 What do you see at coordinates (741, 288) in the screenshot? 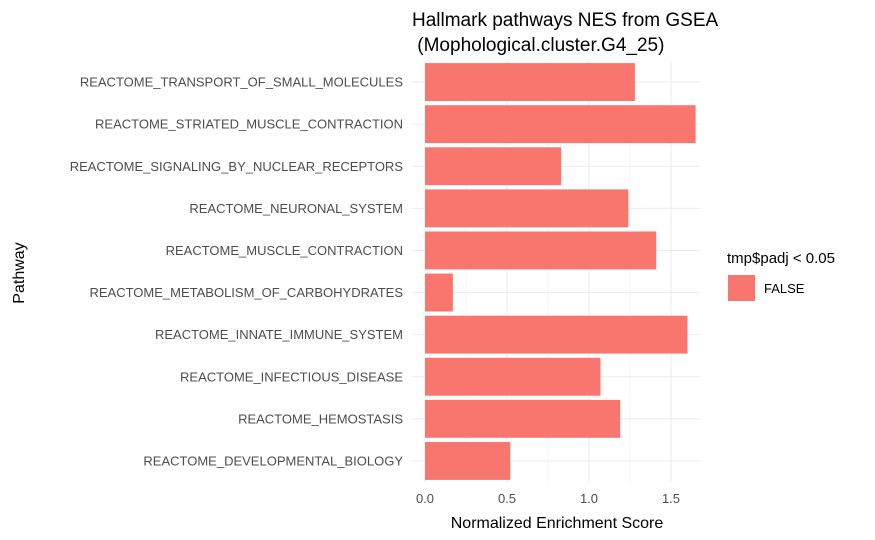
I see `legend-key-false` at bounding box center [741, 288].